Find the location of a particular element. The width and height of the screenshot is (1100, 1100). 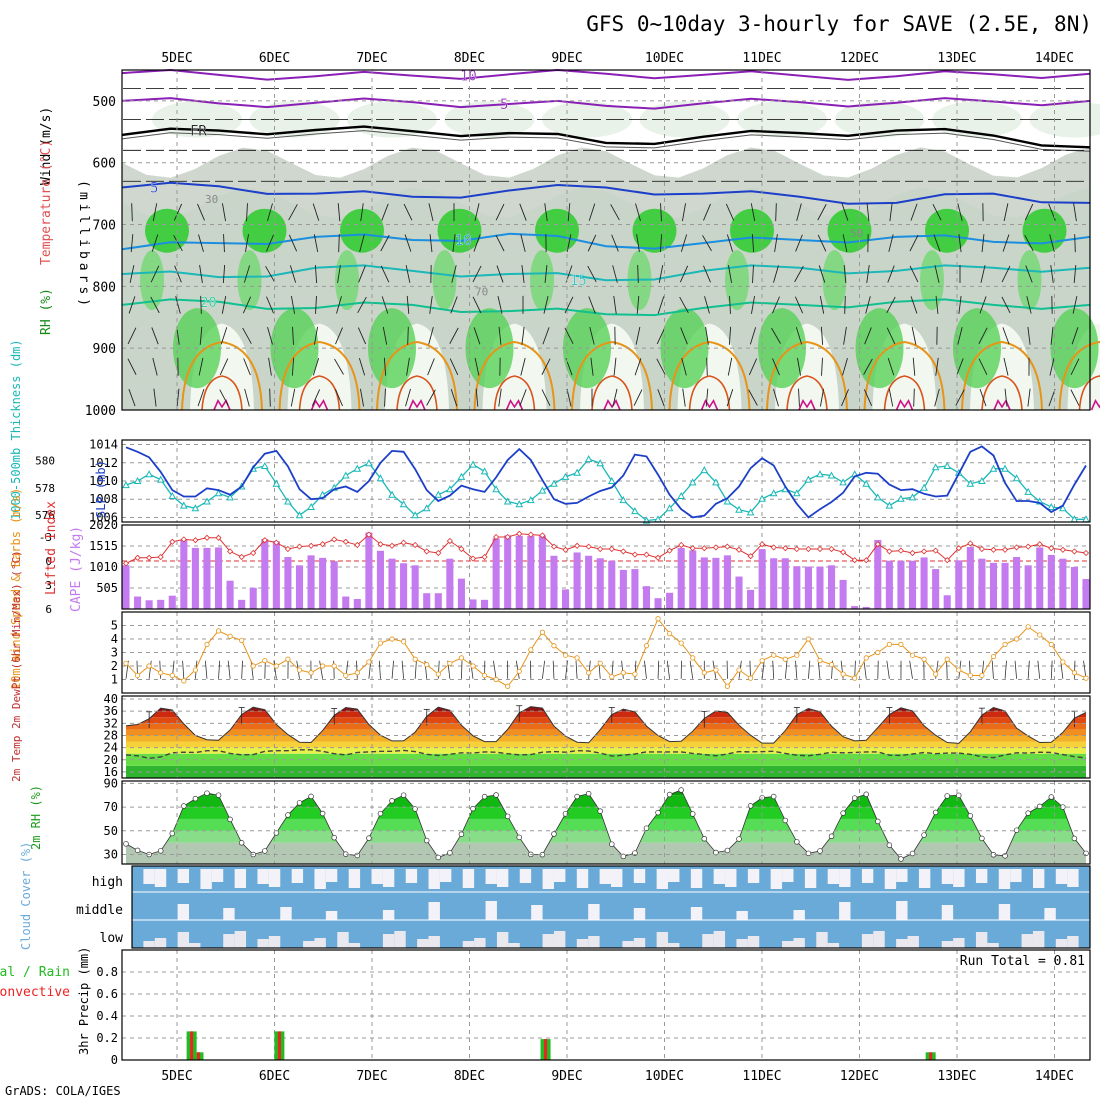

precip-legend-total: Total / Rain is located at coordinates (35, 972).